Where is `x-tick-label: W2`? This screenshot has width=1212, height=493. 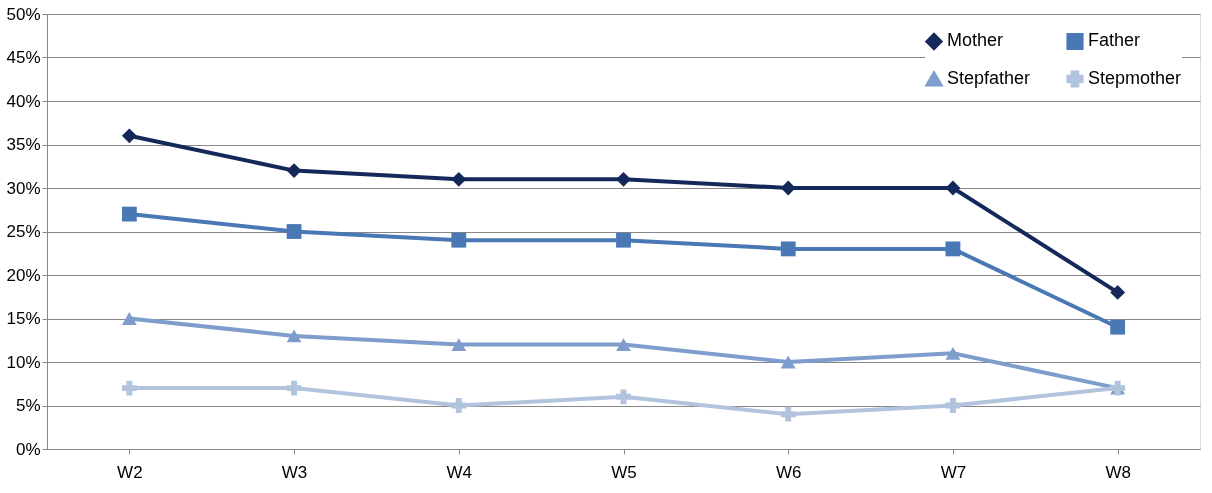
x-tick-label: W2 is located at coordinates (130, 472).